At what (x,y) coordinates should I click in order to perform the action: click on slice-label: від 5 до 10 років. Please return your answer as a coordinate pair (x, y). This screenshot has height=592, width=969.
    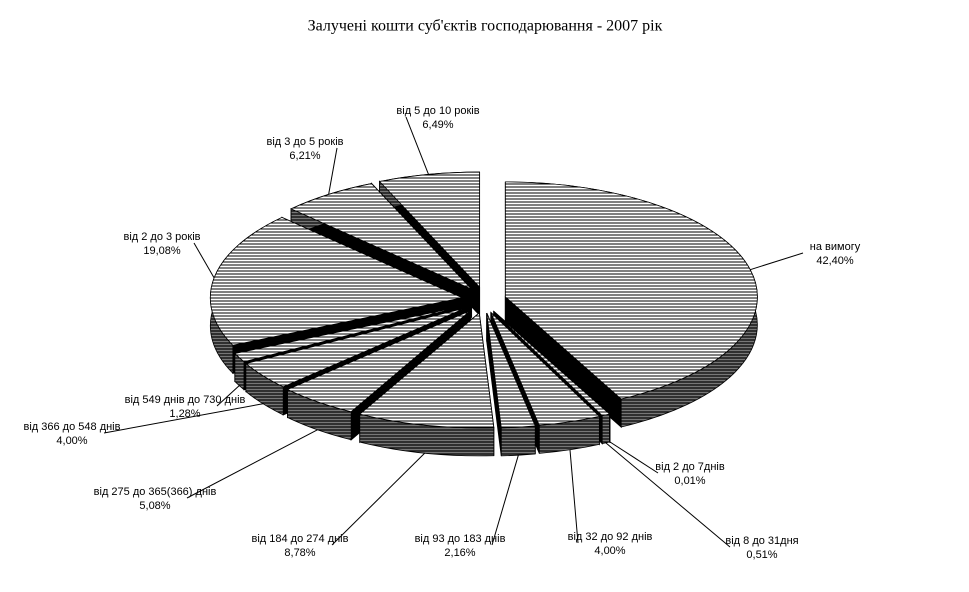
    Looking at the image, I should click on (437, 111).